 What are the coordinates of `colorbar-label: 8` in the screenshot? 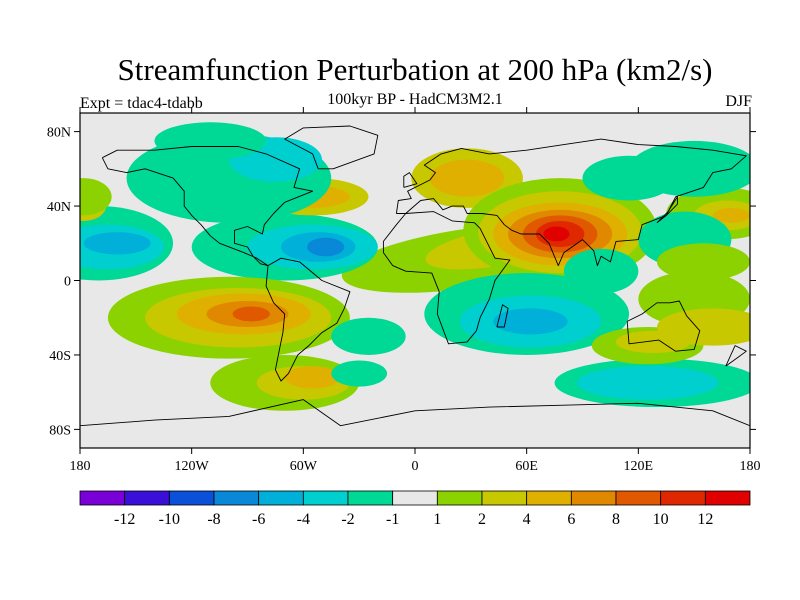 It's located at (616, 519).